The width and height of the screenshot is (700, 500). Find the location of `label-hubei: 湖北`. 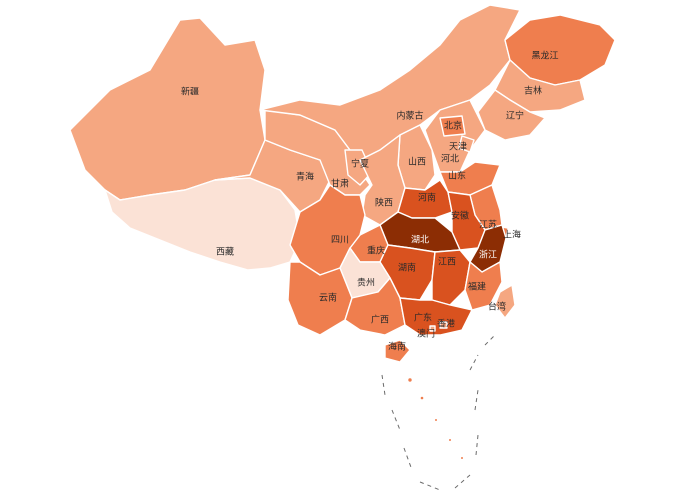

label-hubei: 湖北 is located at coordinates (420, 240).